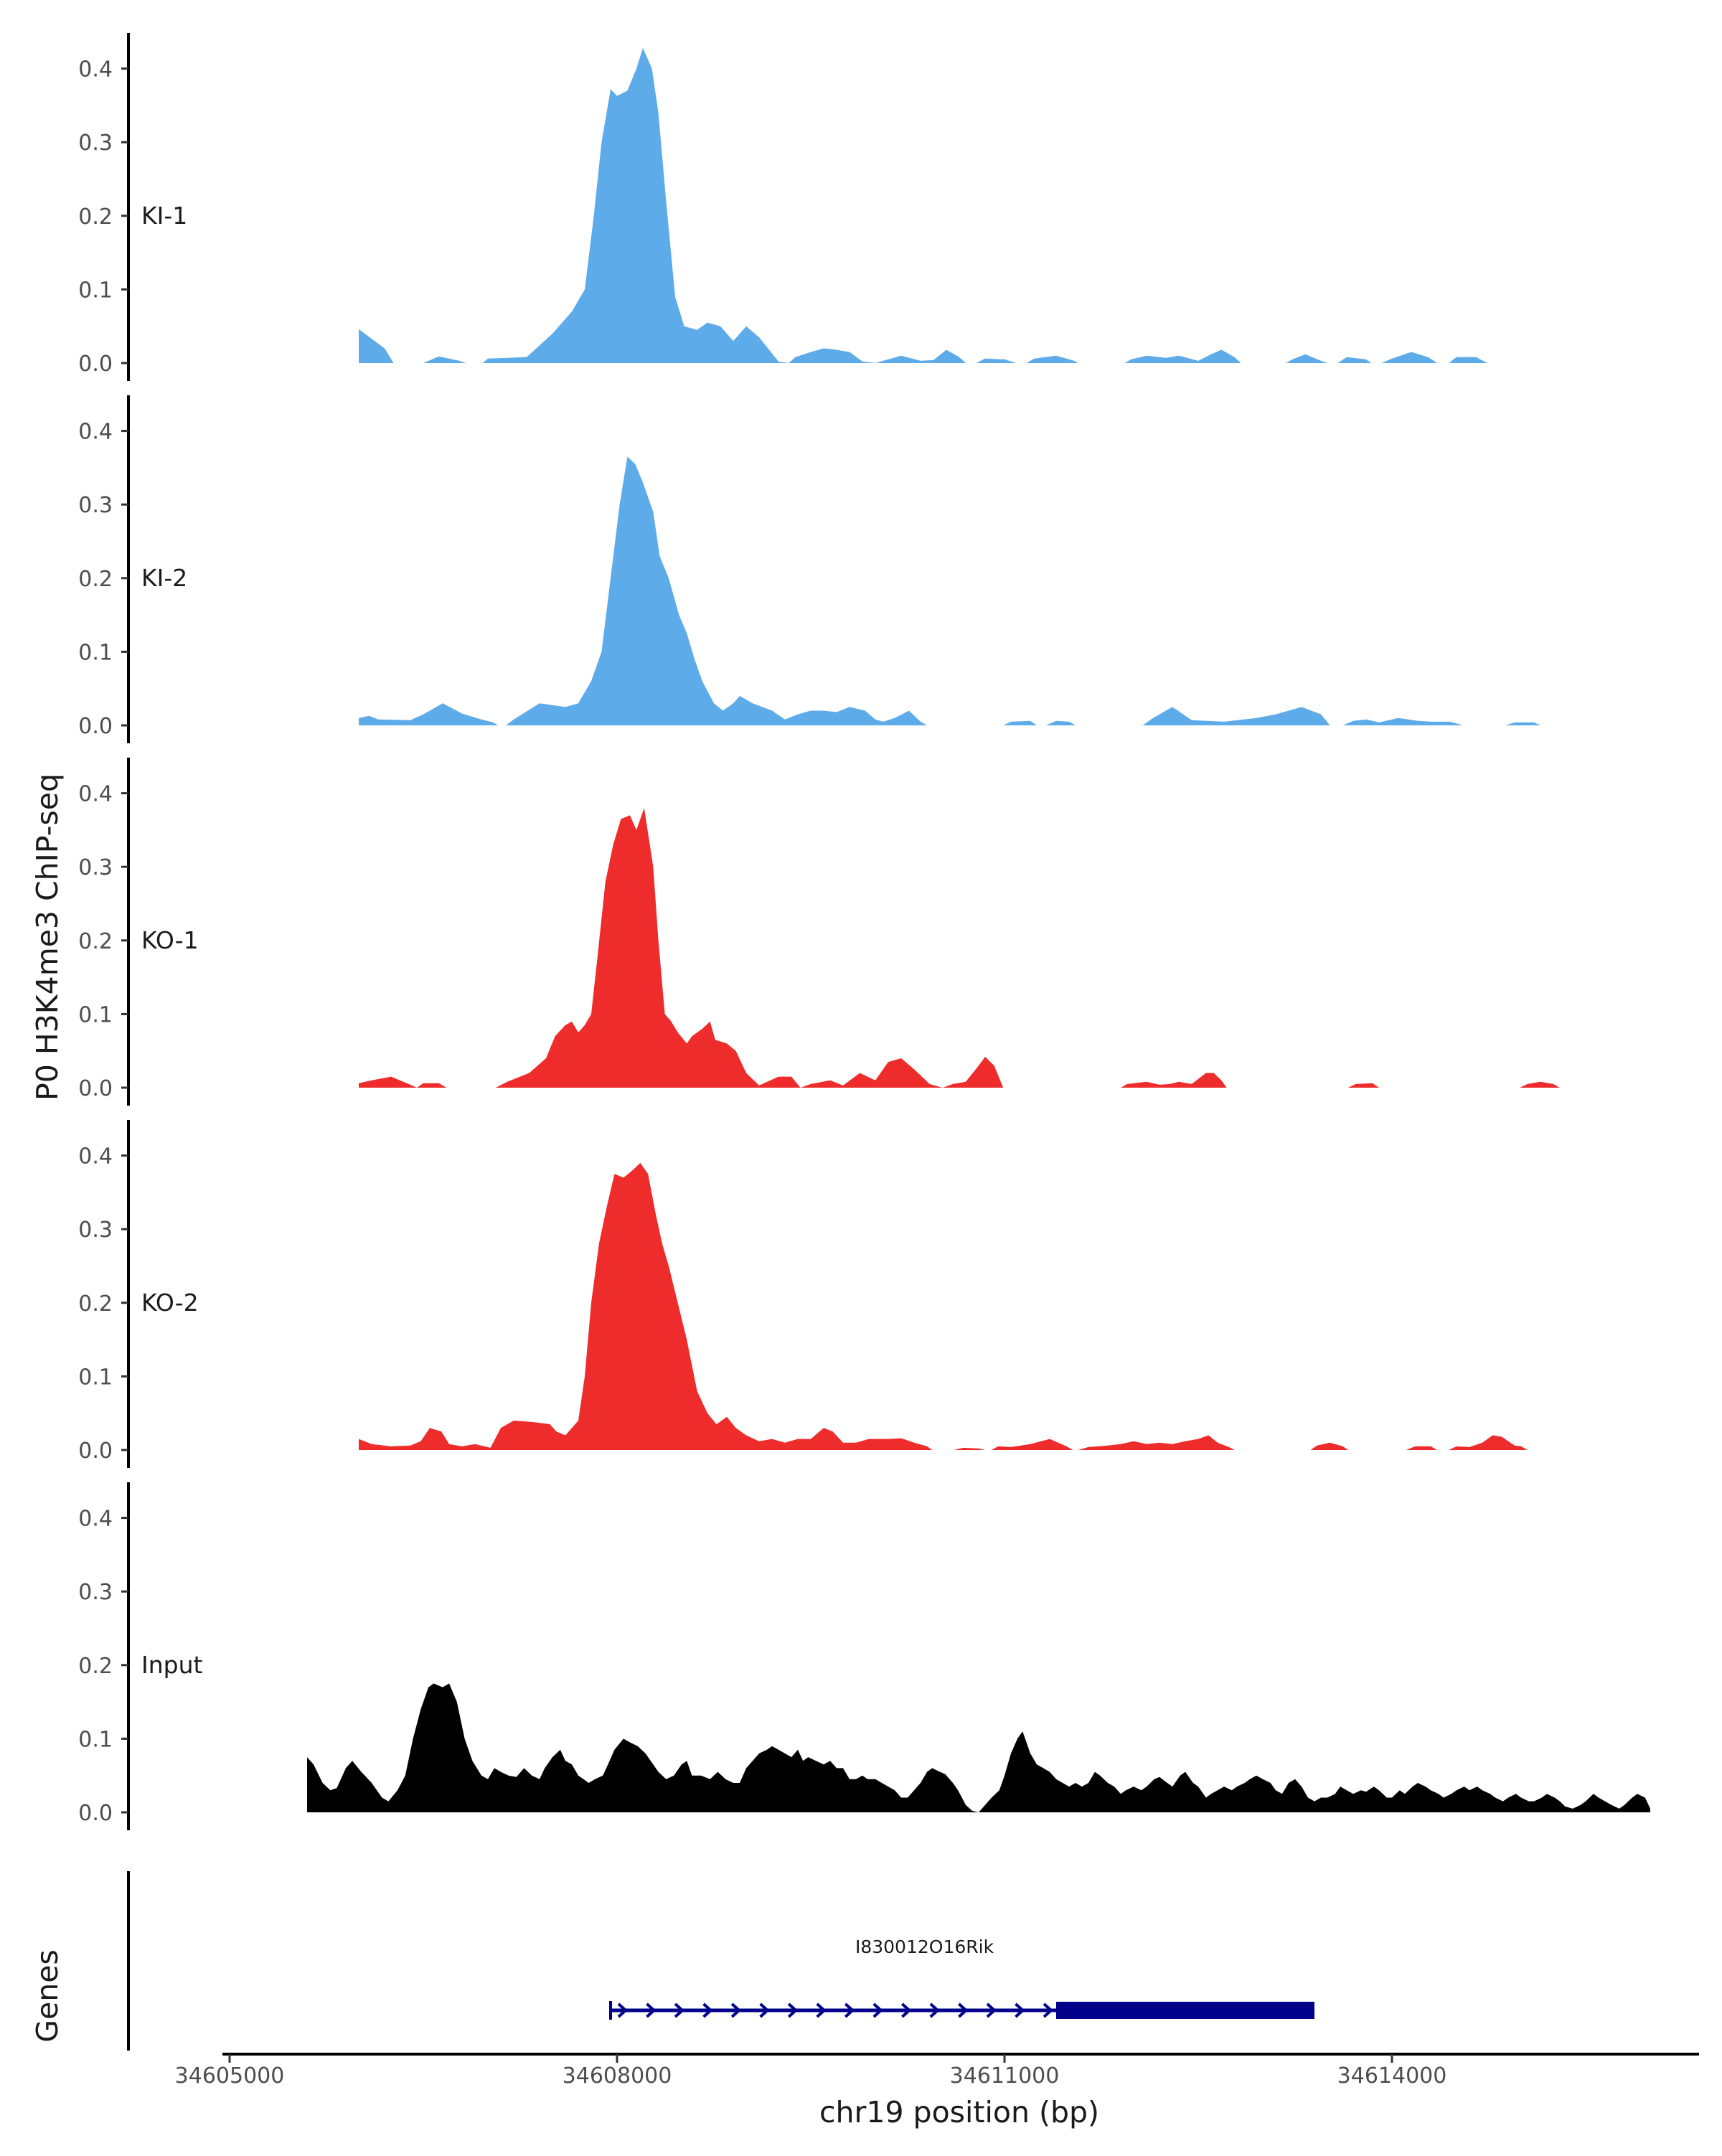  Describe the element at coordinates (164, 578) in the screenshot. I see `track-label: KI-2` at that location.